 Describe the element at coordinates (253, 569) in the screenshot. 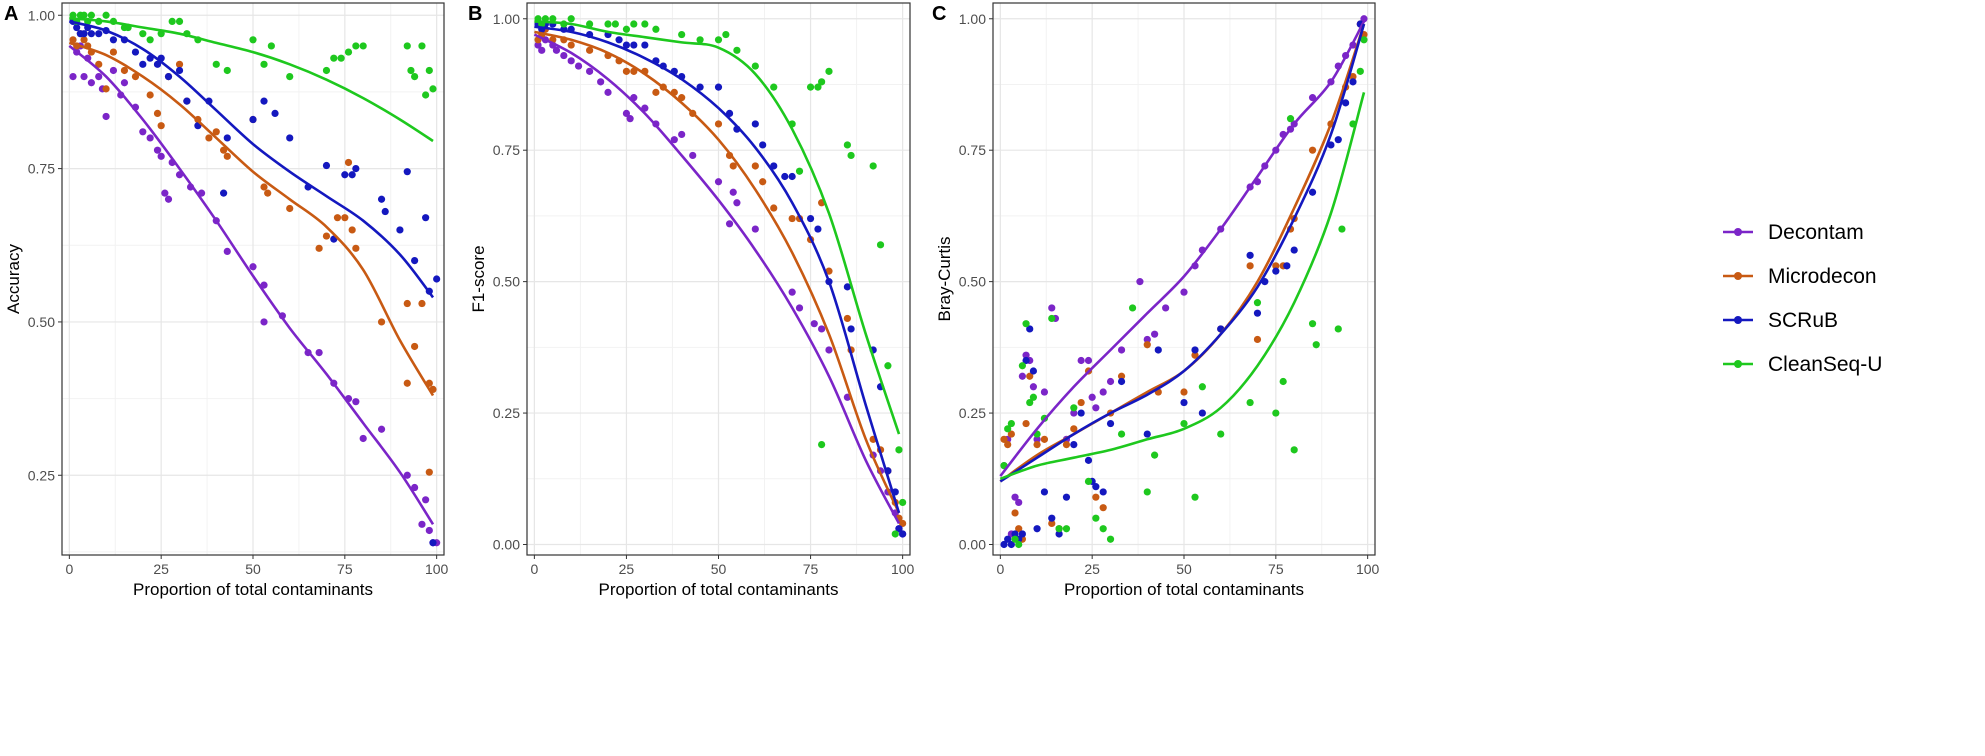

I see `x-tick-label: 50` at that location.